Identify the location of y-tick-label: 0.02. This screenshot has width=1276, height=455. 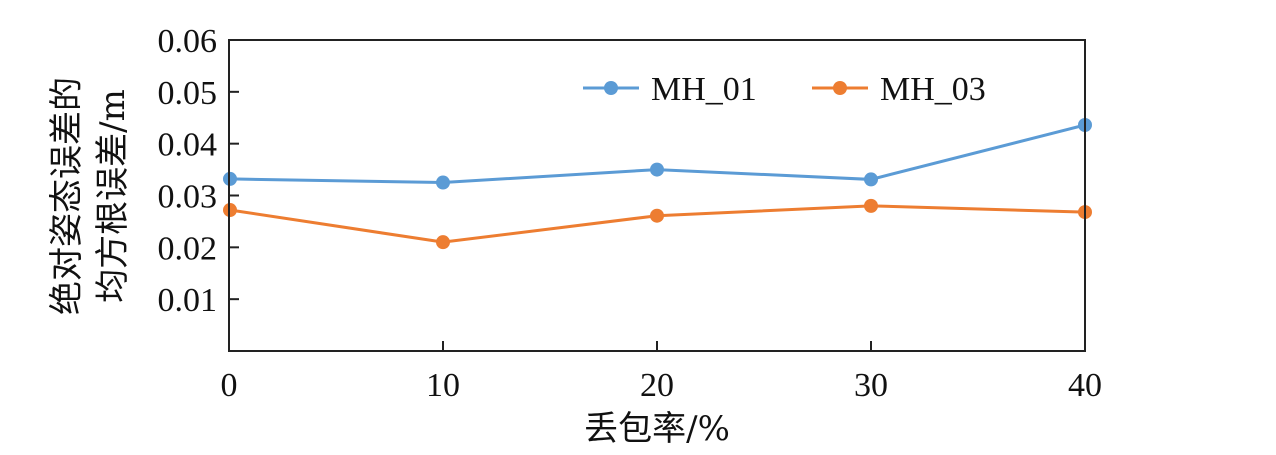
(188, 248).